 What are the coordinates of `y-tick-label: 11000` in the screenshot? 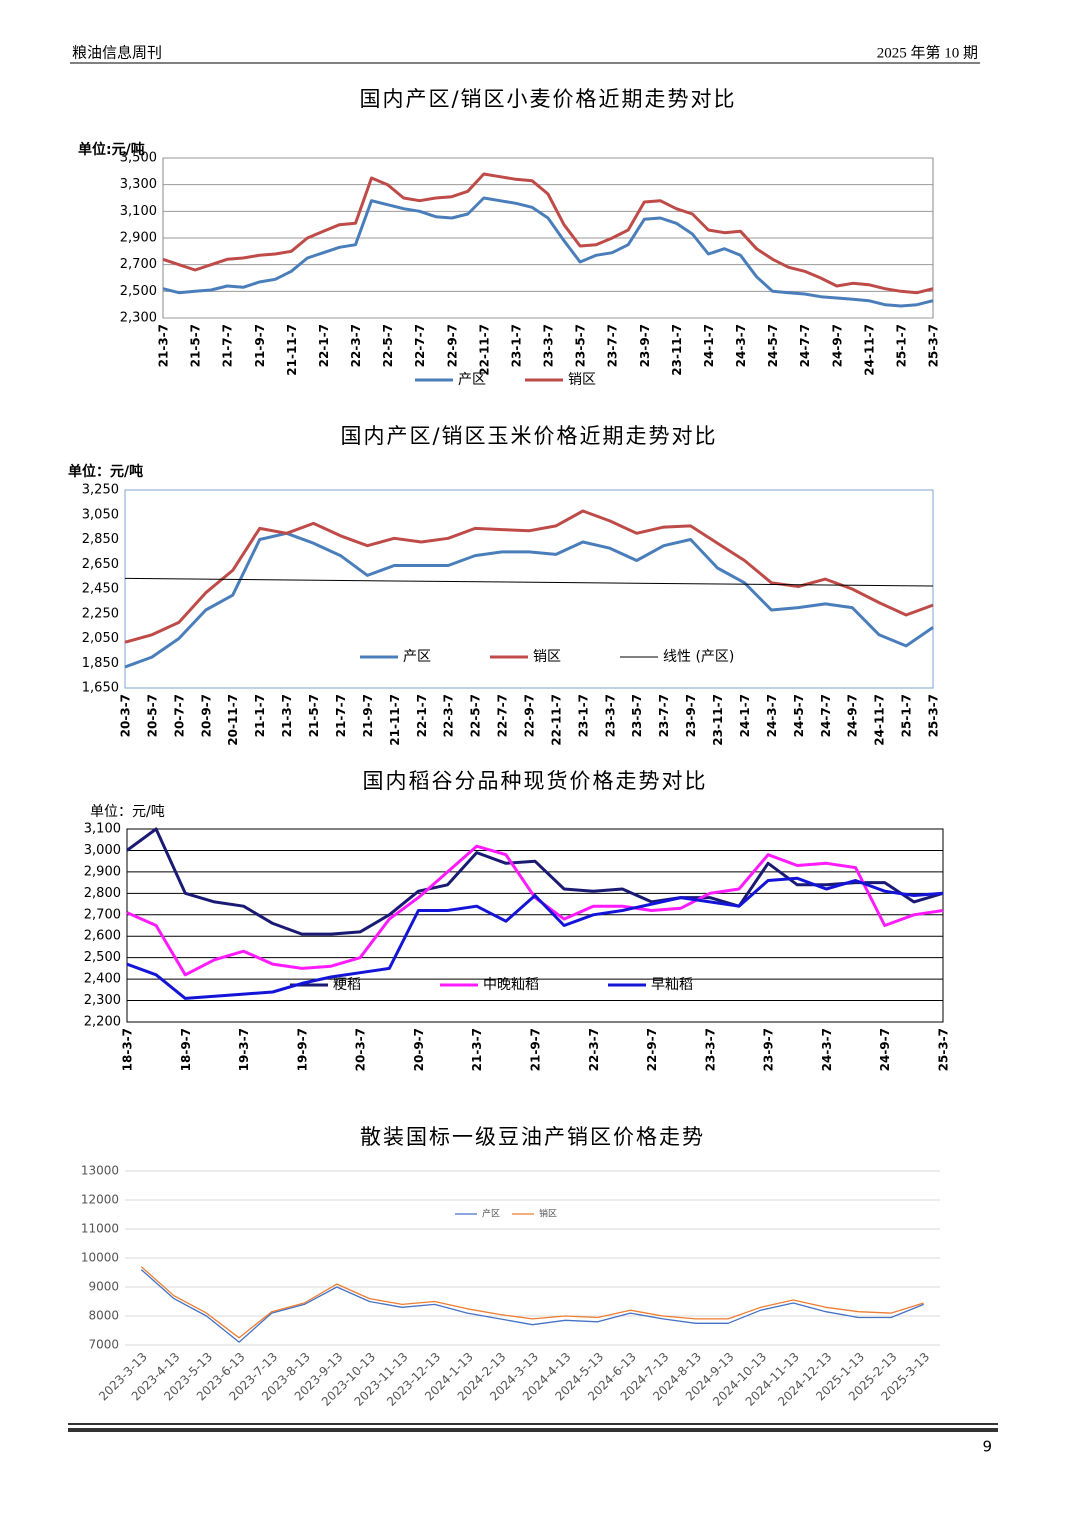 It's located at (100, 1229).